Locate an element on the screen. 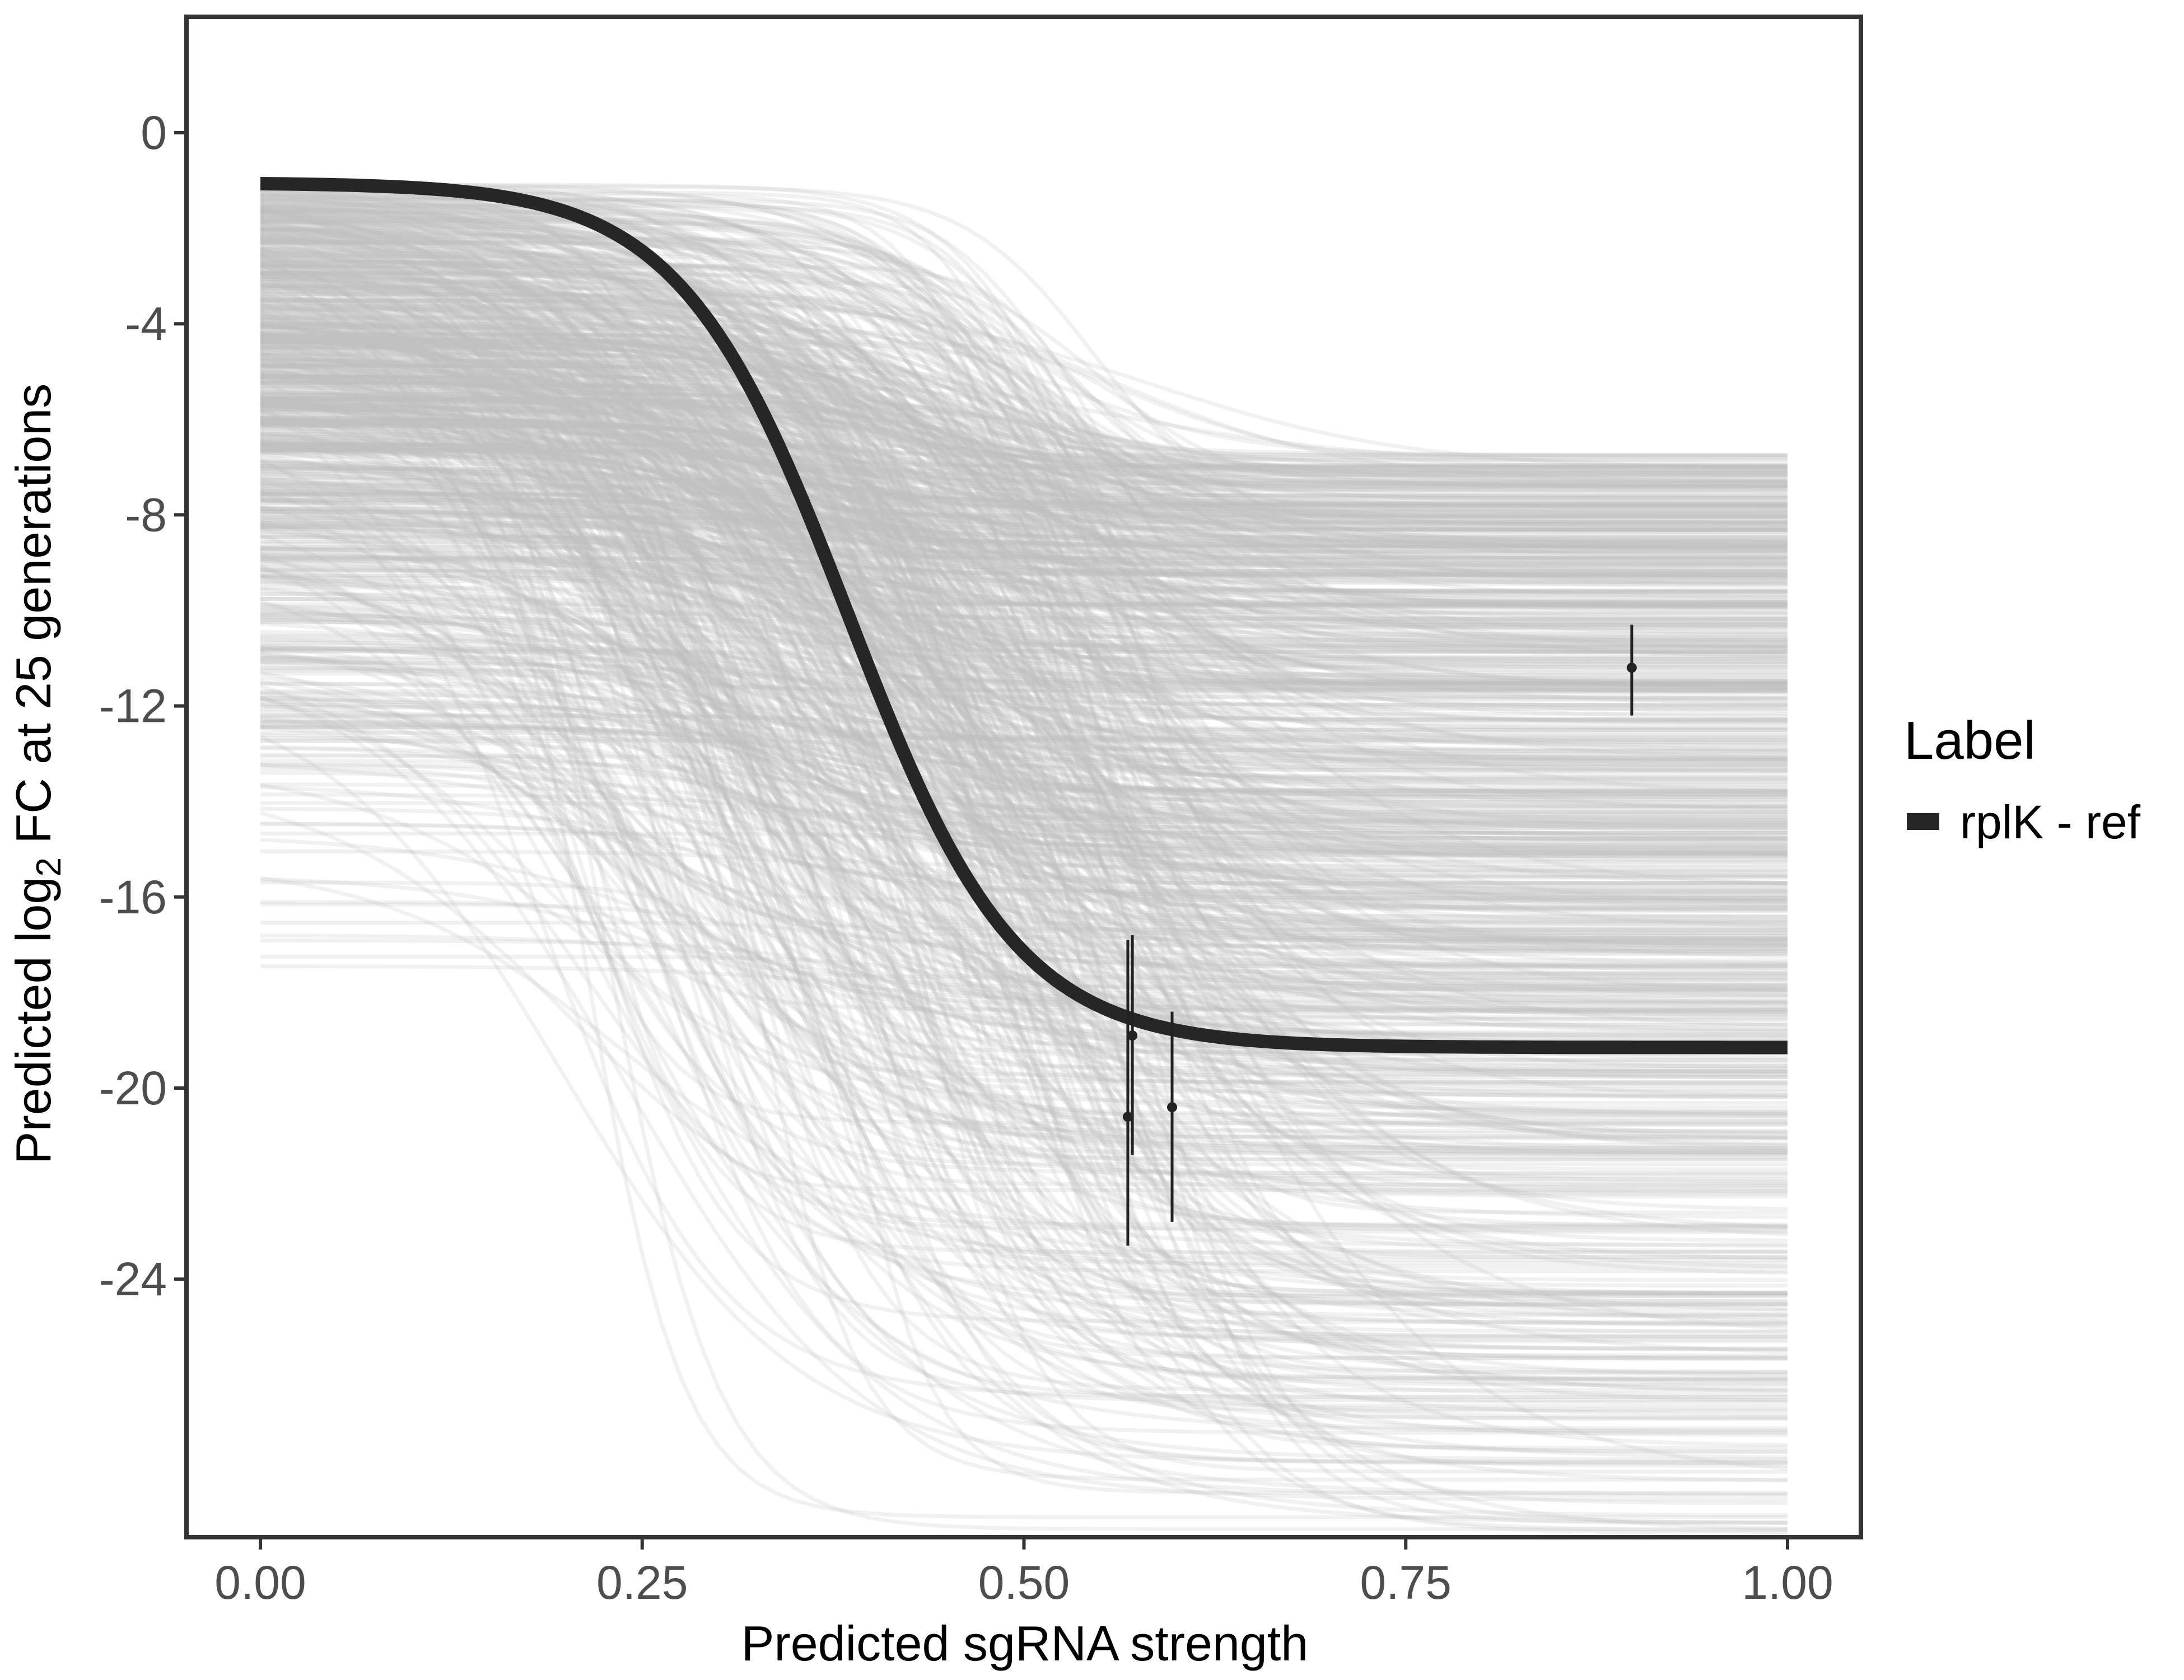 The width and height of the screenshot is (2184, 1680). x-axis: 0.00 0.25 0.50 0.75 1.00 is located at coordinates (1024, 1574).